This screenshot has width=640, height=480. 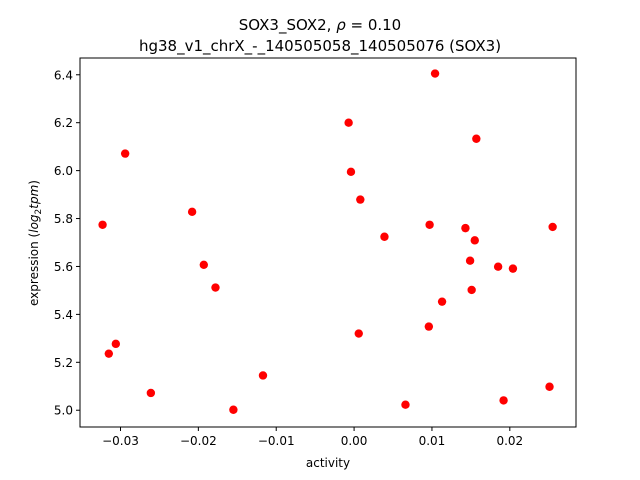 What do you see at coordinates (63, 219) in the screenshot?
I see `y-tick-label-4: 5.8` at bounding box center [63, 219].